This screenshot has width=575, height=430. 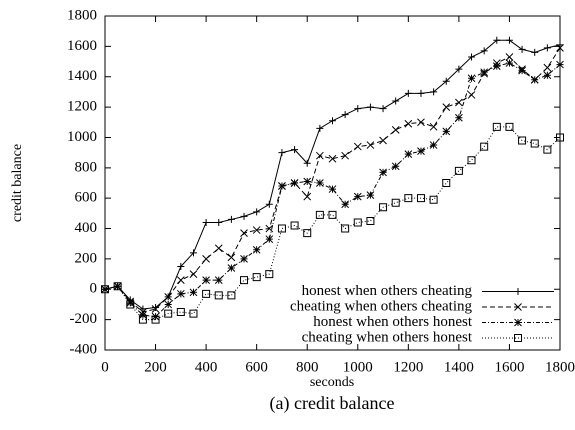 I want to click on x-axis-label: seconds, so click(x=332, y=382).